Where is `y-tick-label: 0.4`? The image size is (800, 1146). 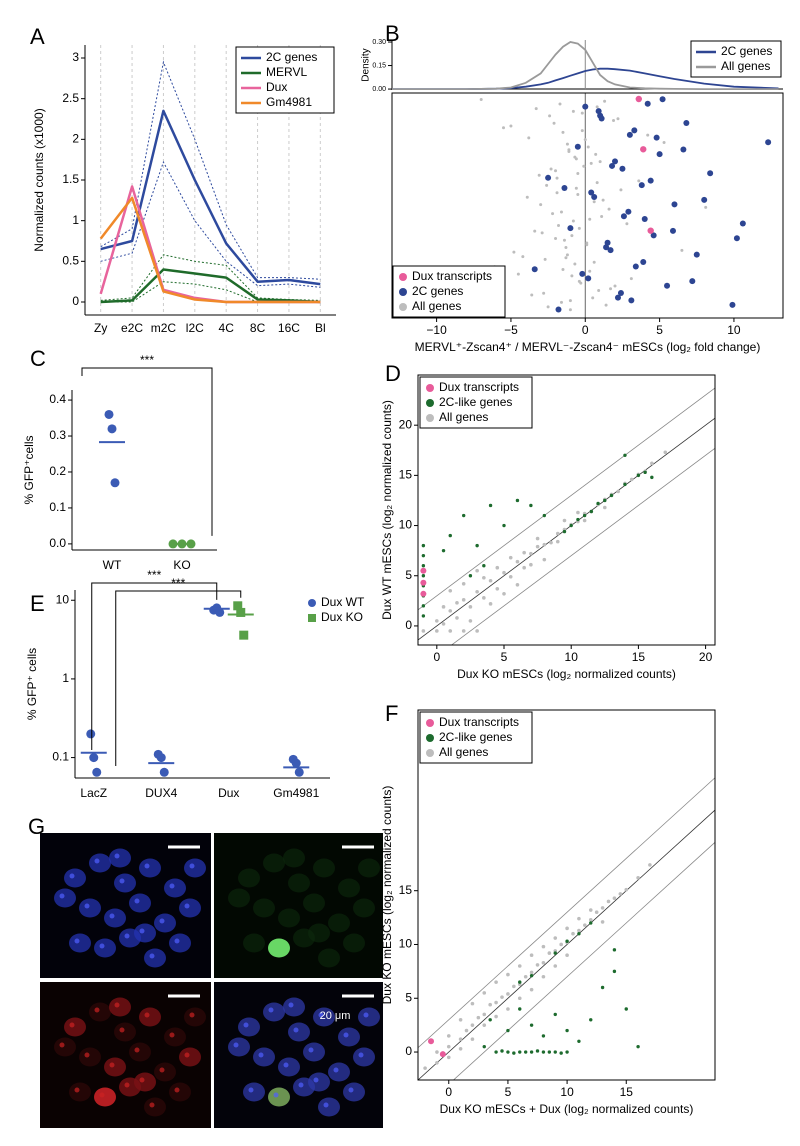
y-tick-label: 0.4 is located at coordinates (57, 399).